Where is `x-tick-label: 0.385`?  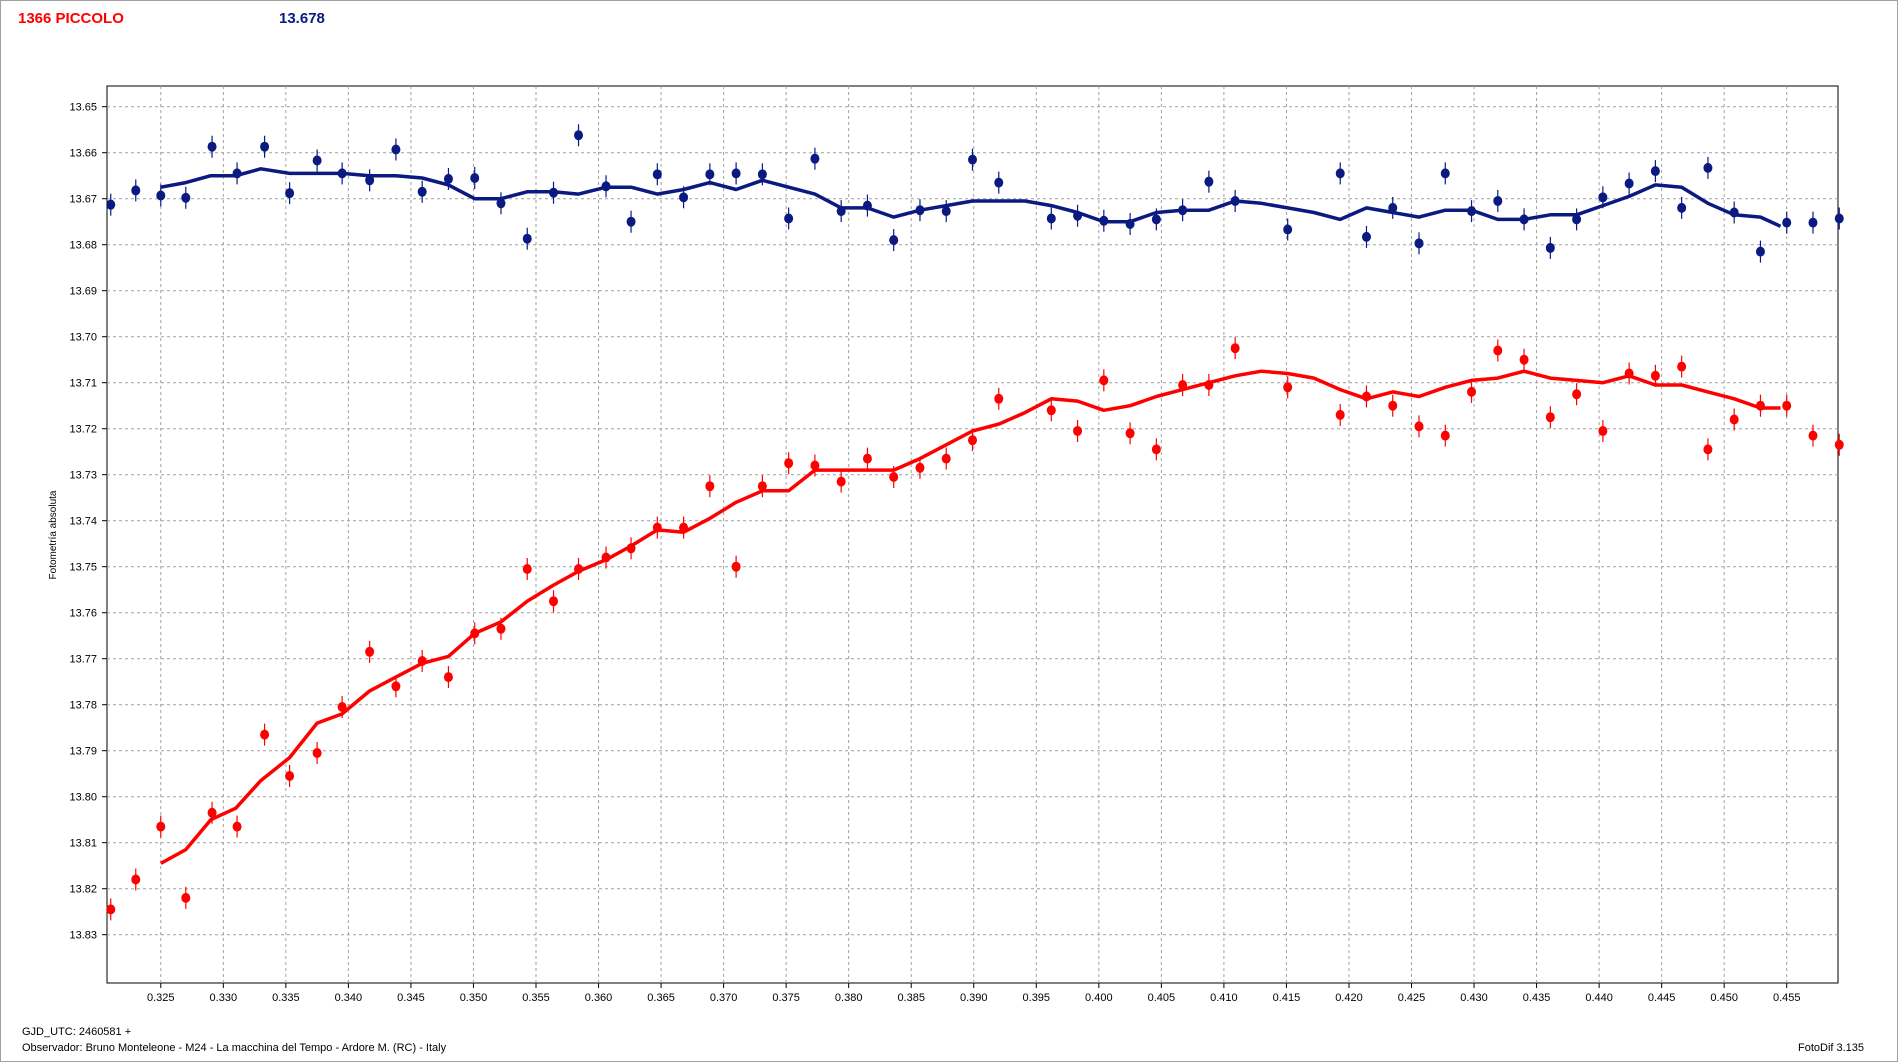
x-tick-label: 0.385 is located at coordinates (911, 998).